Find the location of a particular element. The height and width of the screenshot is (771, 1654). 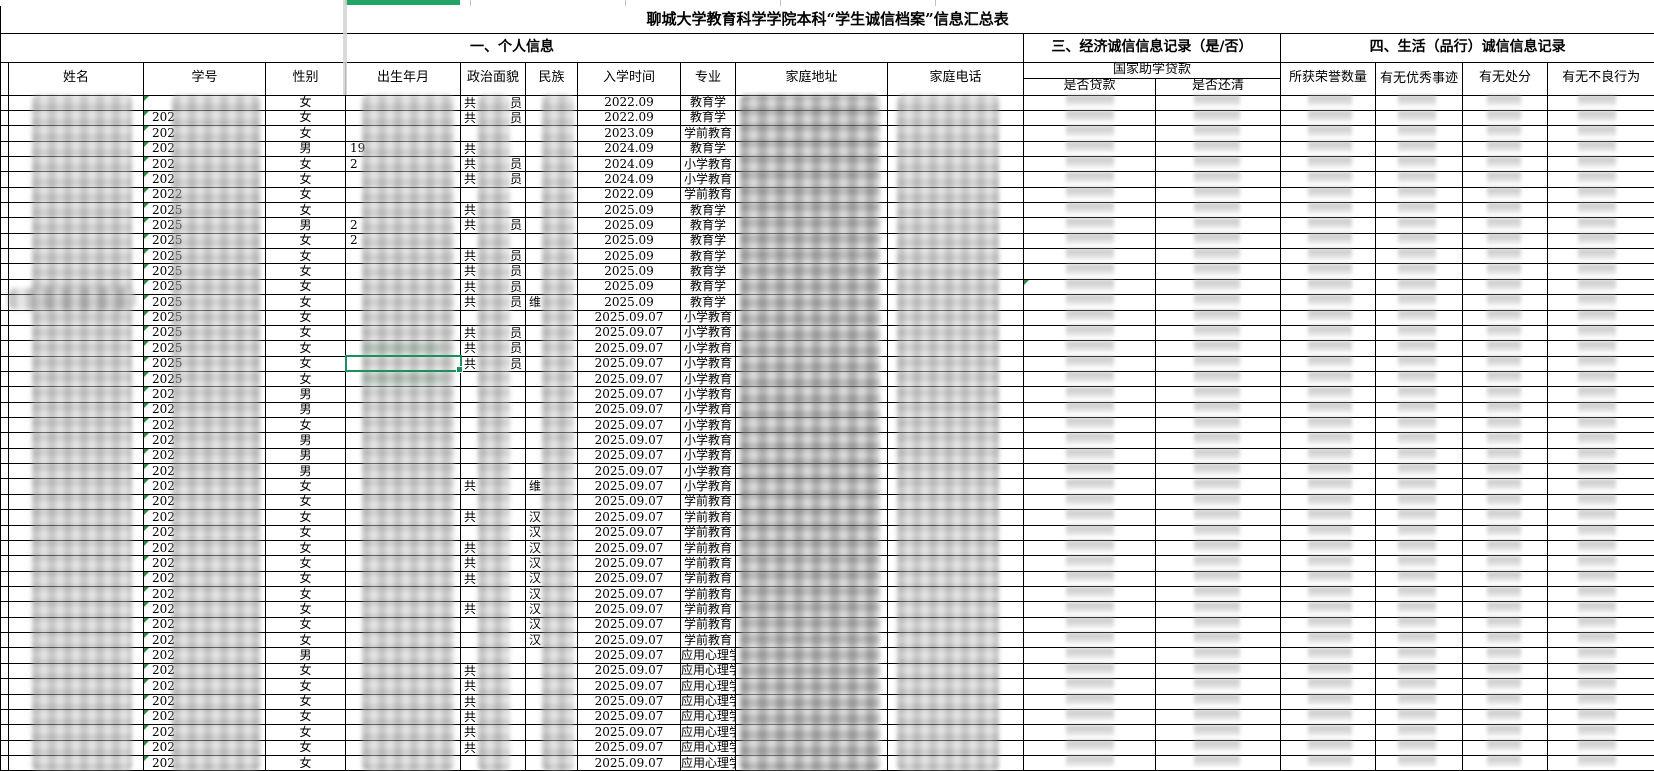

cell-gender: 男 is located at coordinates (305, 471).